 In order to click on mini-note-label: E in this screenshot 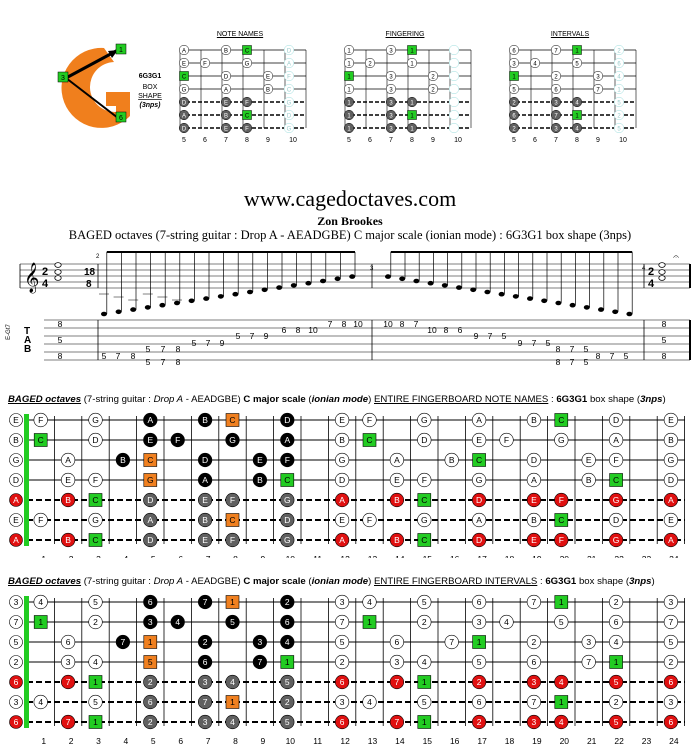, I will do `click(226, 103)`.